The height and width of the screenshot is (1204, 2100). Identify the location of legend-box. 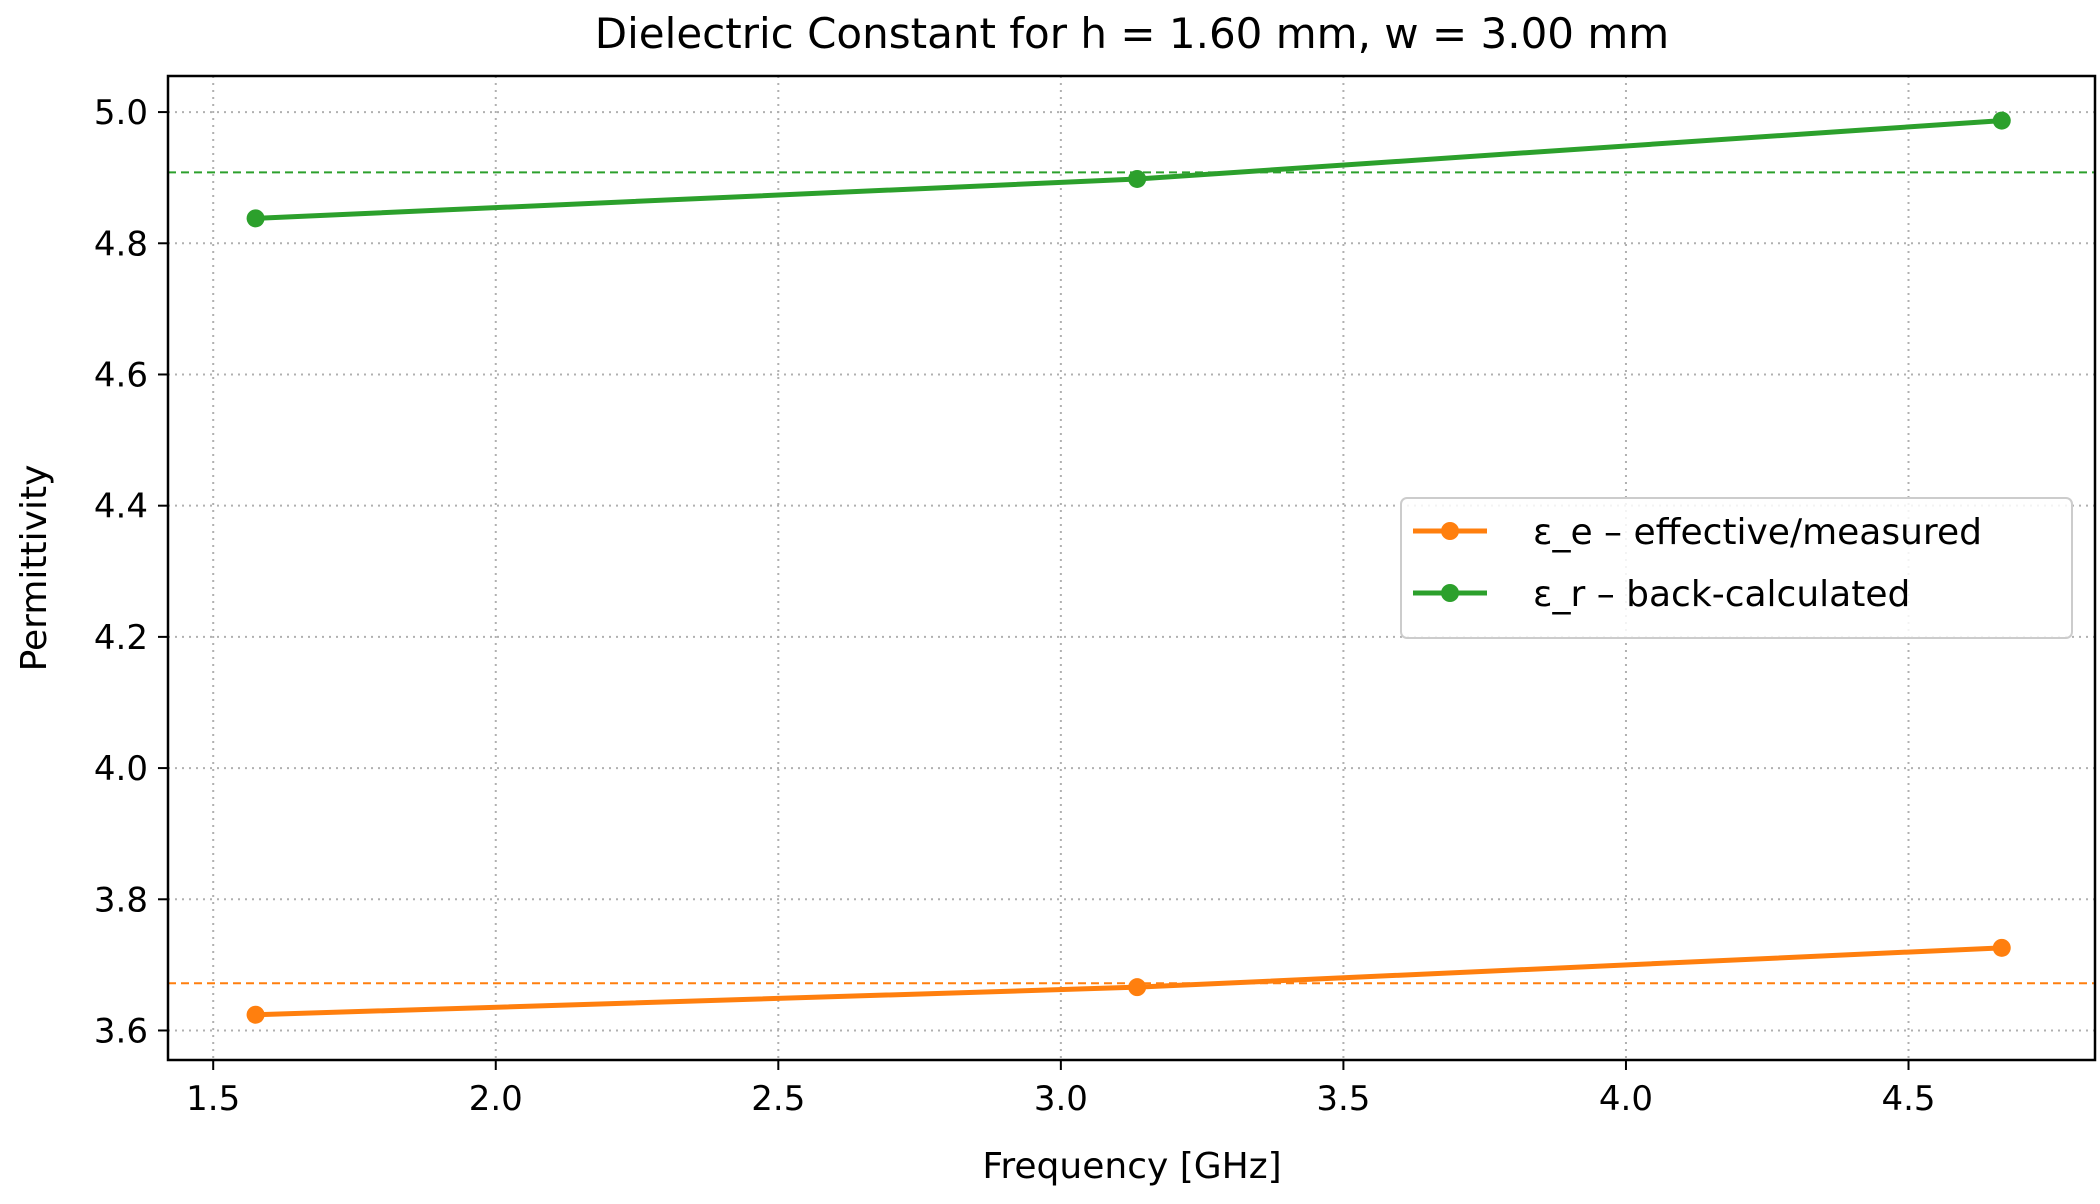
(1736, 568).